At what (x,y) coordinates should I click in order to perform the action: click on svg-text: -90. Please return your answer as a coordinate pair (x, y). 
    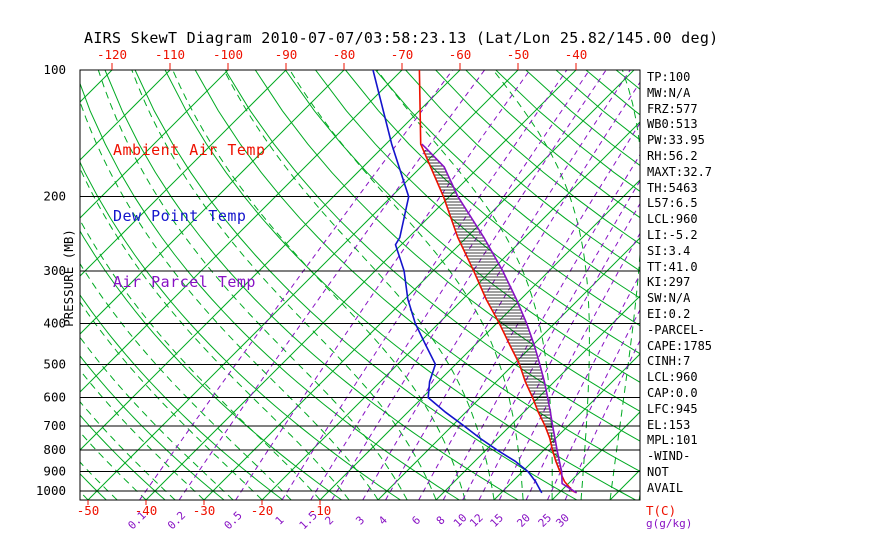
    Looking at the image, I should click on (286, 54).